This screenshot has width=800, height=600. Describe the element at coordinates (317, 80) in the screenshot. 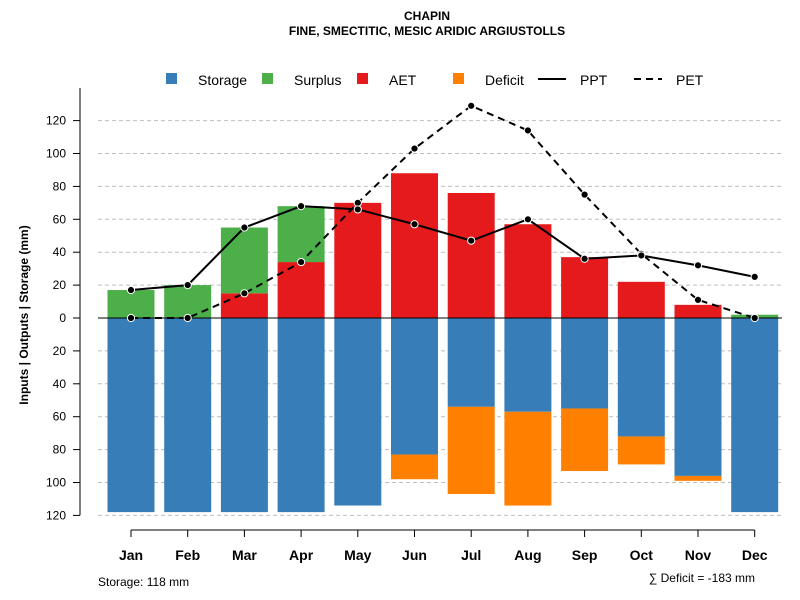

I see `legend-label-surplus: Surplus` at that location.